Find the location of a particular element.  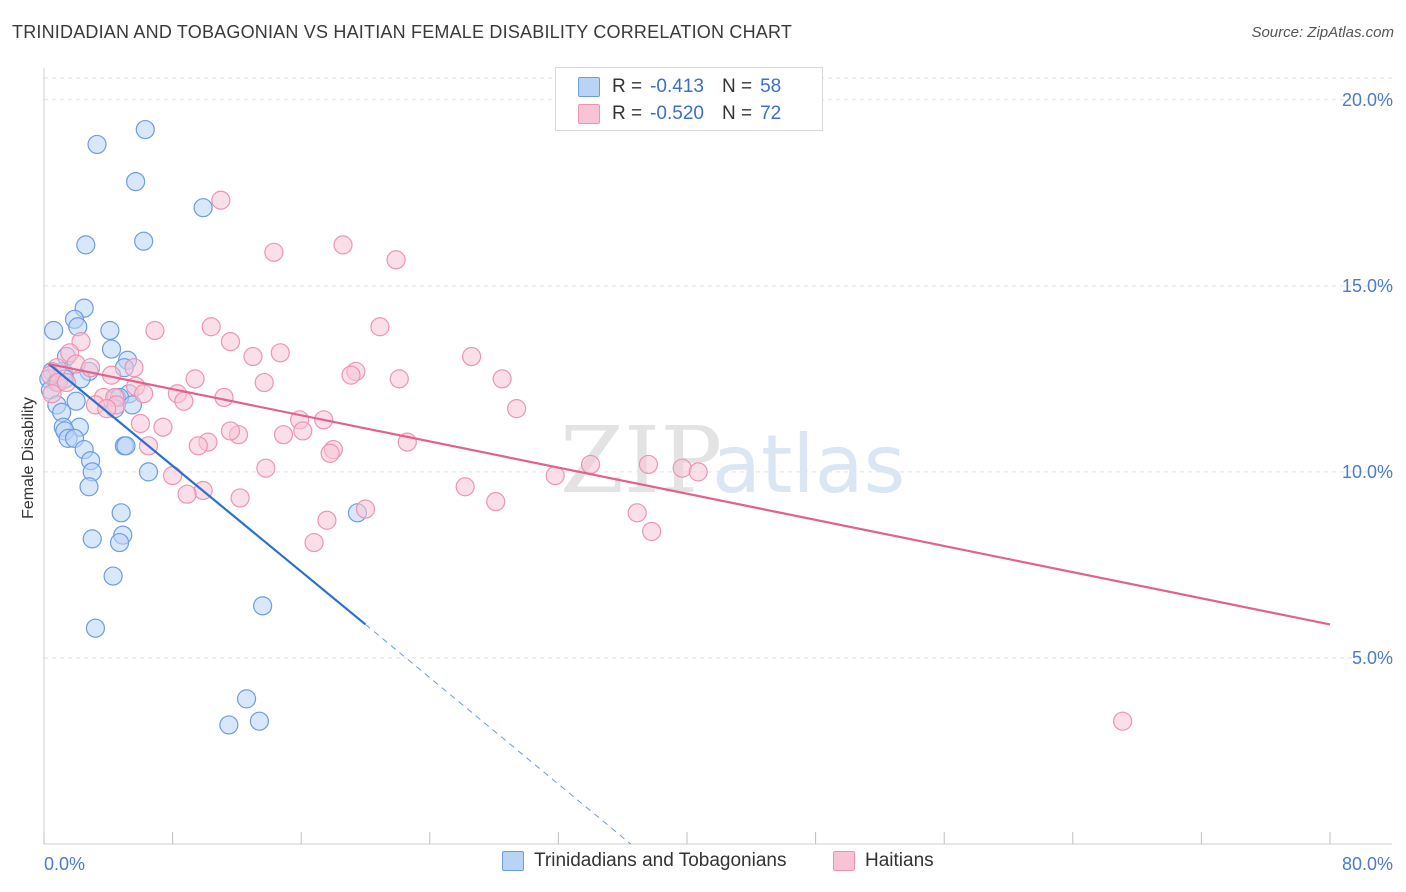

r-value: -0.413 is located at coordinates (677, 86).